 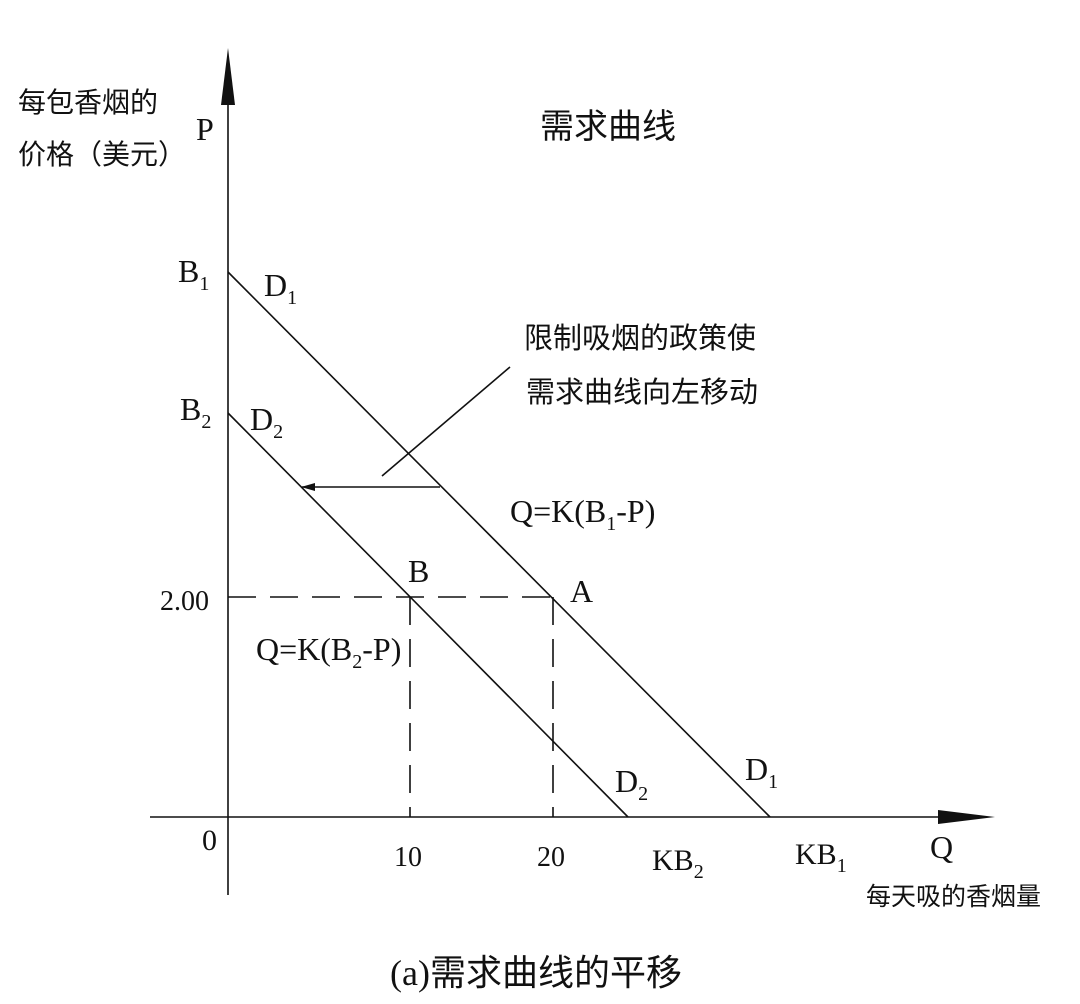 What do you see at coordinates (446, 421) in the screenshot?
I see `annotation-leader-line` at bounding box center [446, 421].